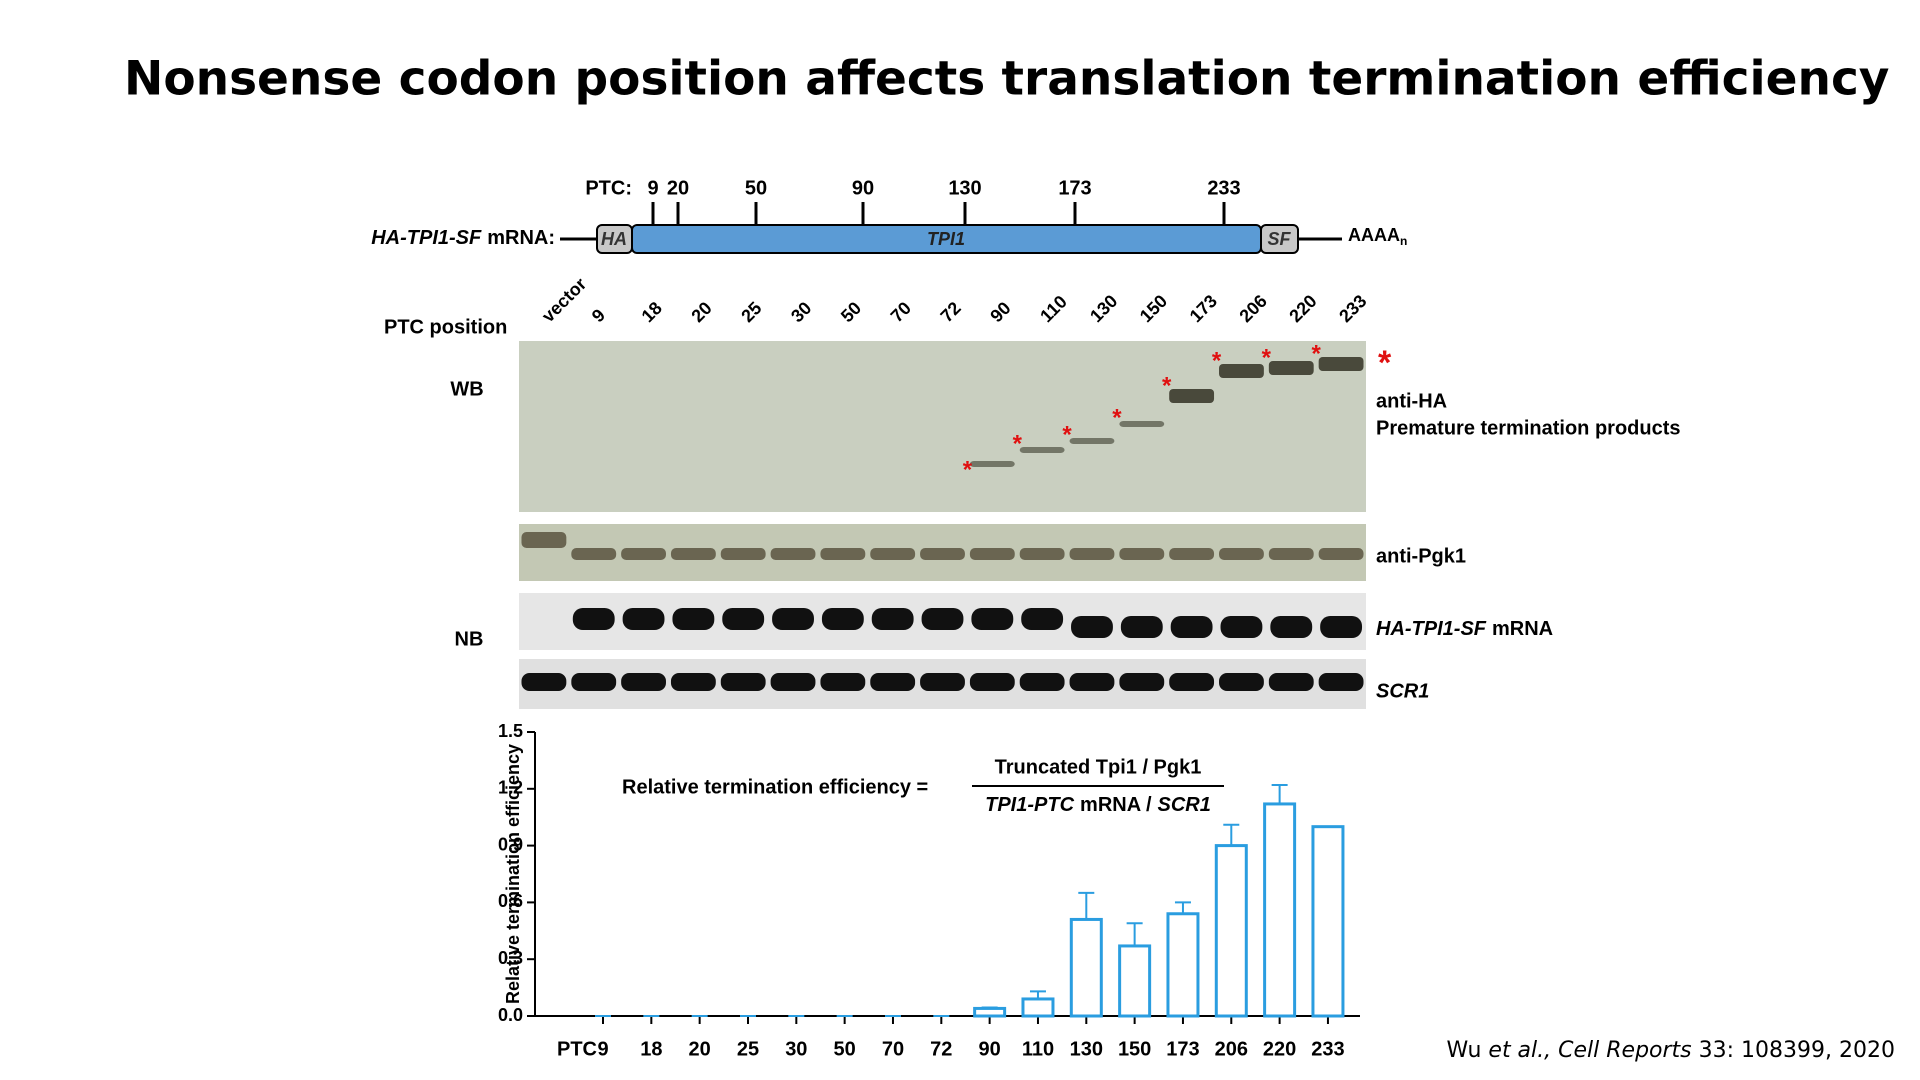  I want to click on cite-rest: 33: 108399, 2020, so click(1797, 1050).